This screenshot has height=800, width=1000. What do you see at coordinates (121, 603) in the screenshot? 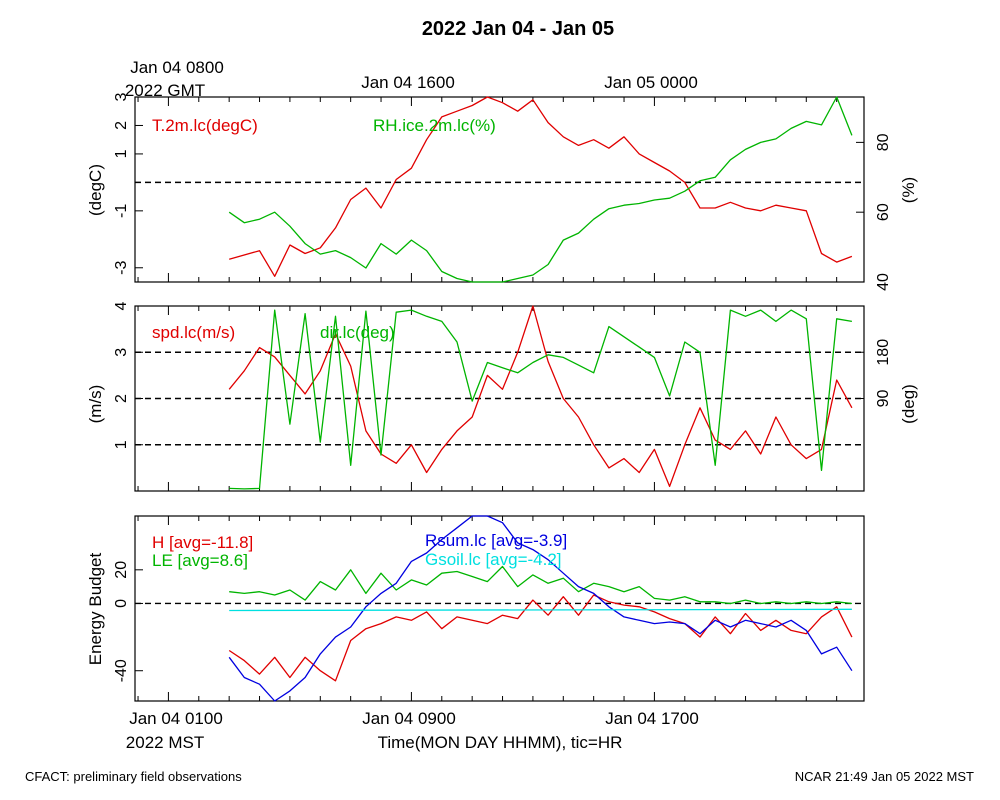
I see `y-tick-label: 0` at bounding box center [121, 603].